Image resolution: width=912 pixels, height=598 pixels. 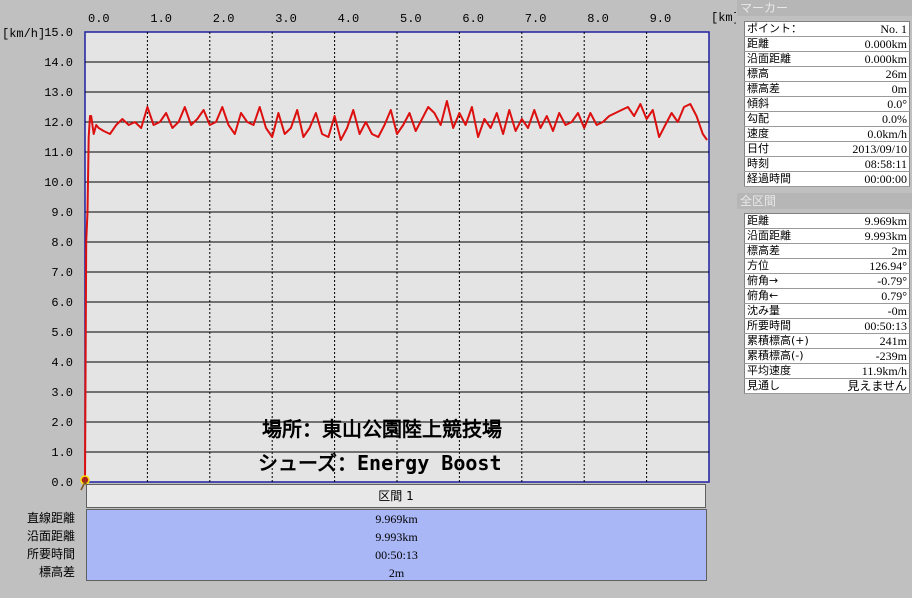 I want to click on y-tick-label: 3.0, so click(x=62, y=393).